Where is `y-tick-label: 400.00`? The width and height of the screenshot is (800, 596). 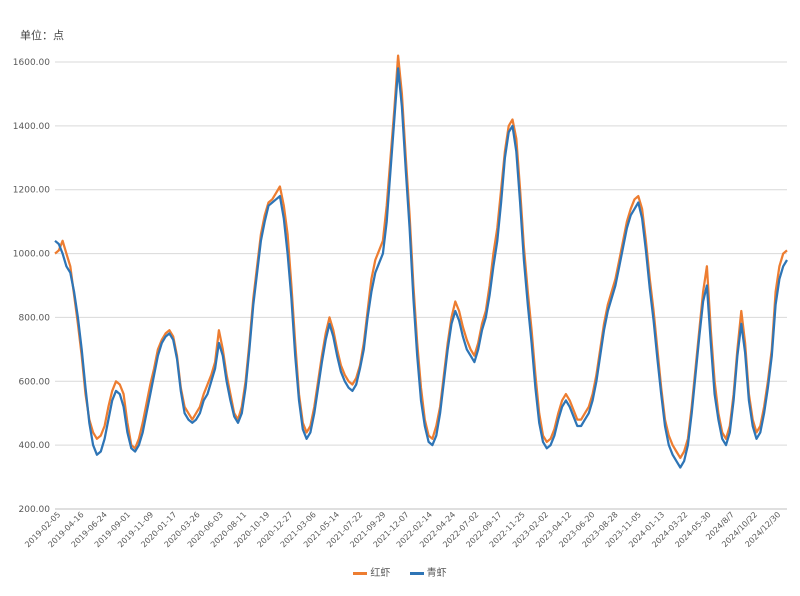
y-tick-label: 400.00 is located at coordinates (35, 446).